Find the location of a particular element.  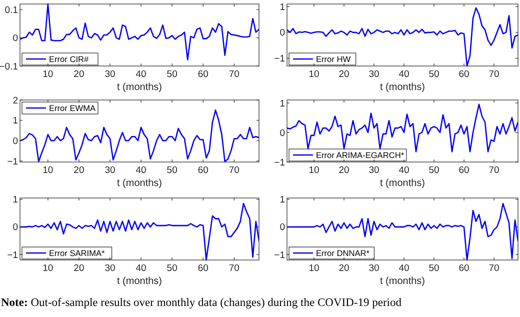

legend-label: Error EWMA is located at coordinates (72, 108).